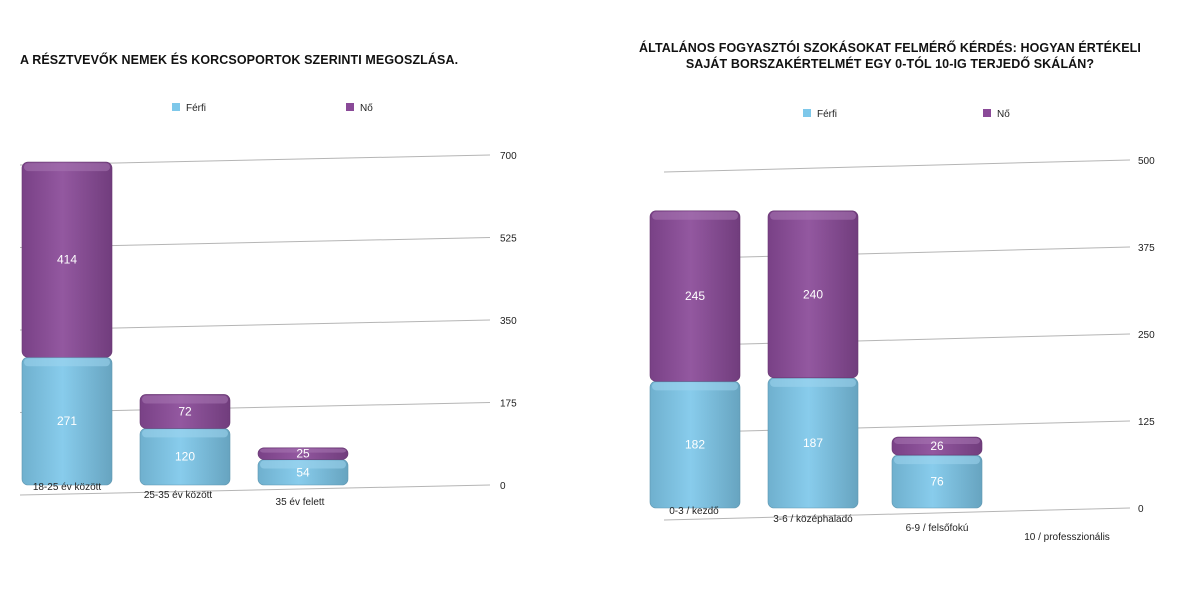 The height and width of the screenshot is (600, 1200). What do you see at coordinates (1146, 335) in the screenshot?
I see `y-tick-label: 250` at bounding box center [1146, 335].